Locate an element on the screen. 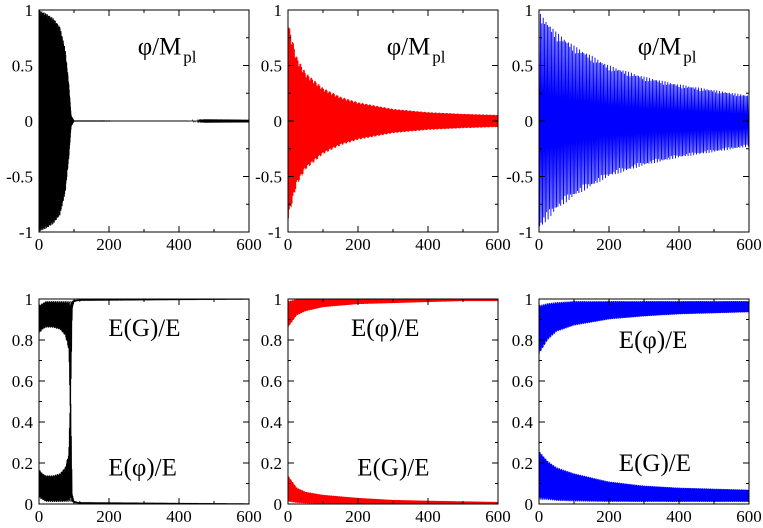 This screenshot has width=763, height=528. panel-bottom-right: 0 200 400 600 0 0.2 0.4 0.6 0.8 1 E(φ)/E E(G)/E is located at coordinates (637, 408).